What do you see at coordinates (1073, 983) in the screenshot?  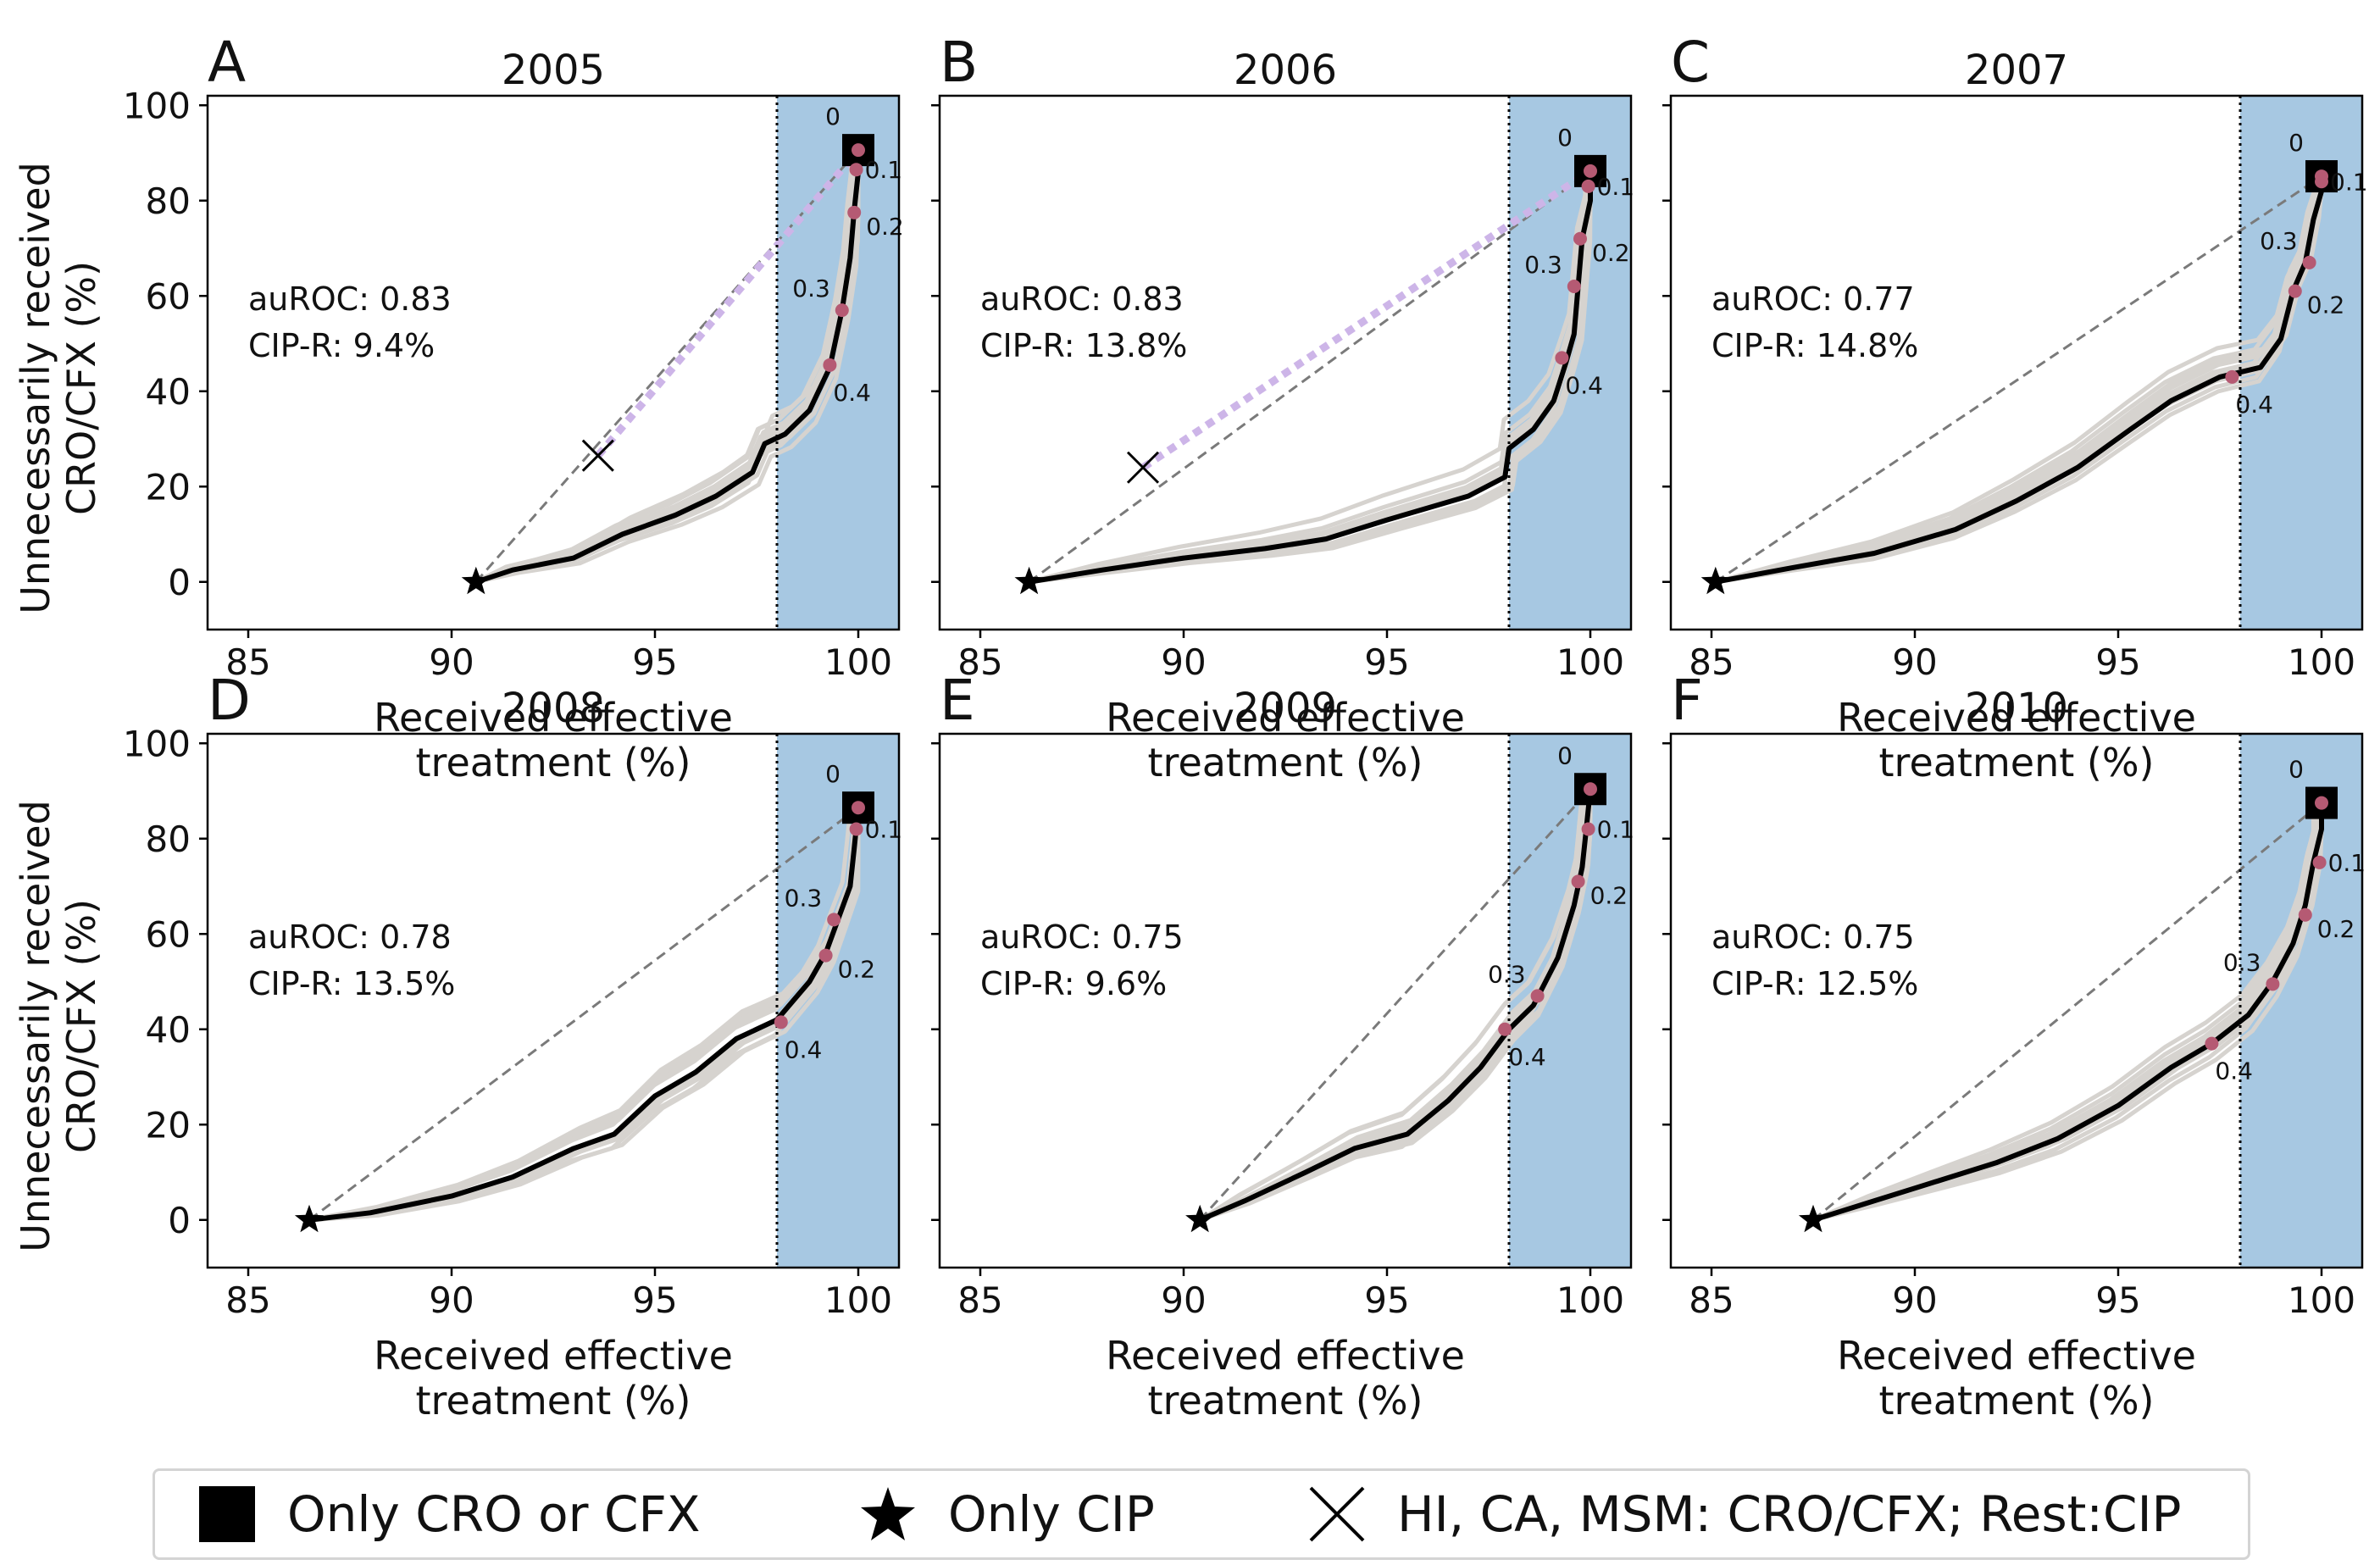 I see `cipr-text: CIP-R: 9.6%` at bounding box center [1073, 983].